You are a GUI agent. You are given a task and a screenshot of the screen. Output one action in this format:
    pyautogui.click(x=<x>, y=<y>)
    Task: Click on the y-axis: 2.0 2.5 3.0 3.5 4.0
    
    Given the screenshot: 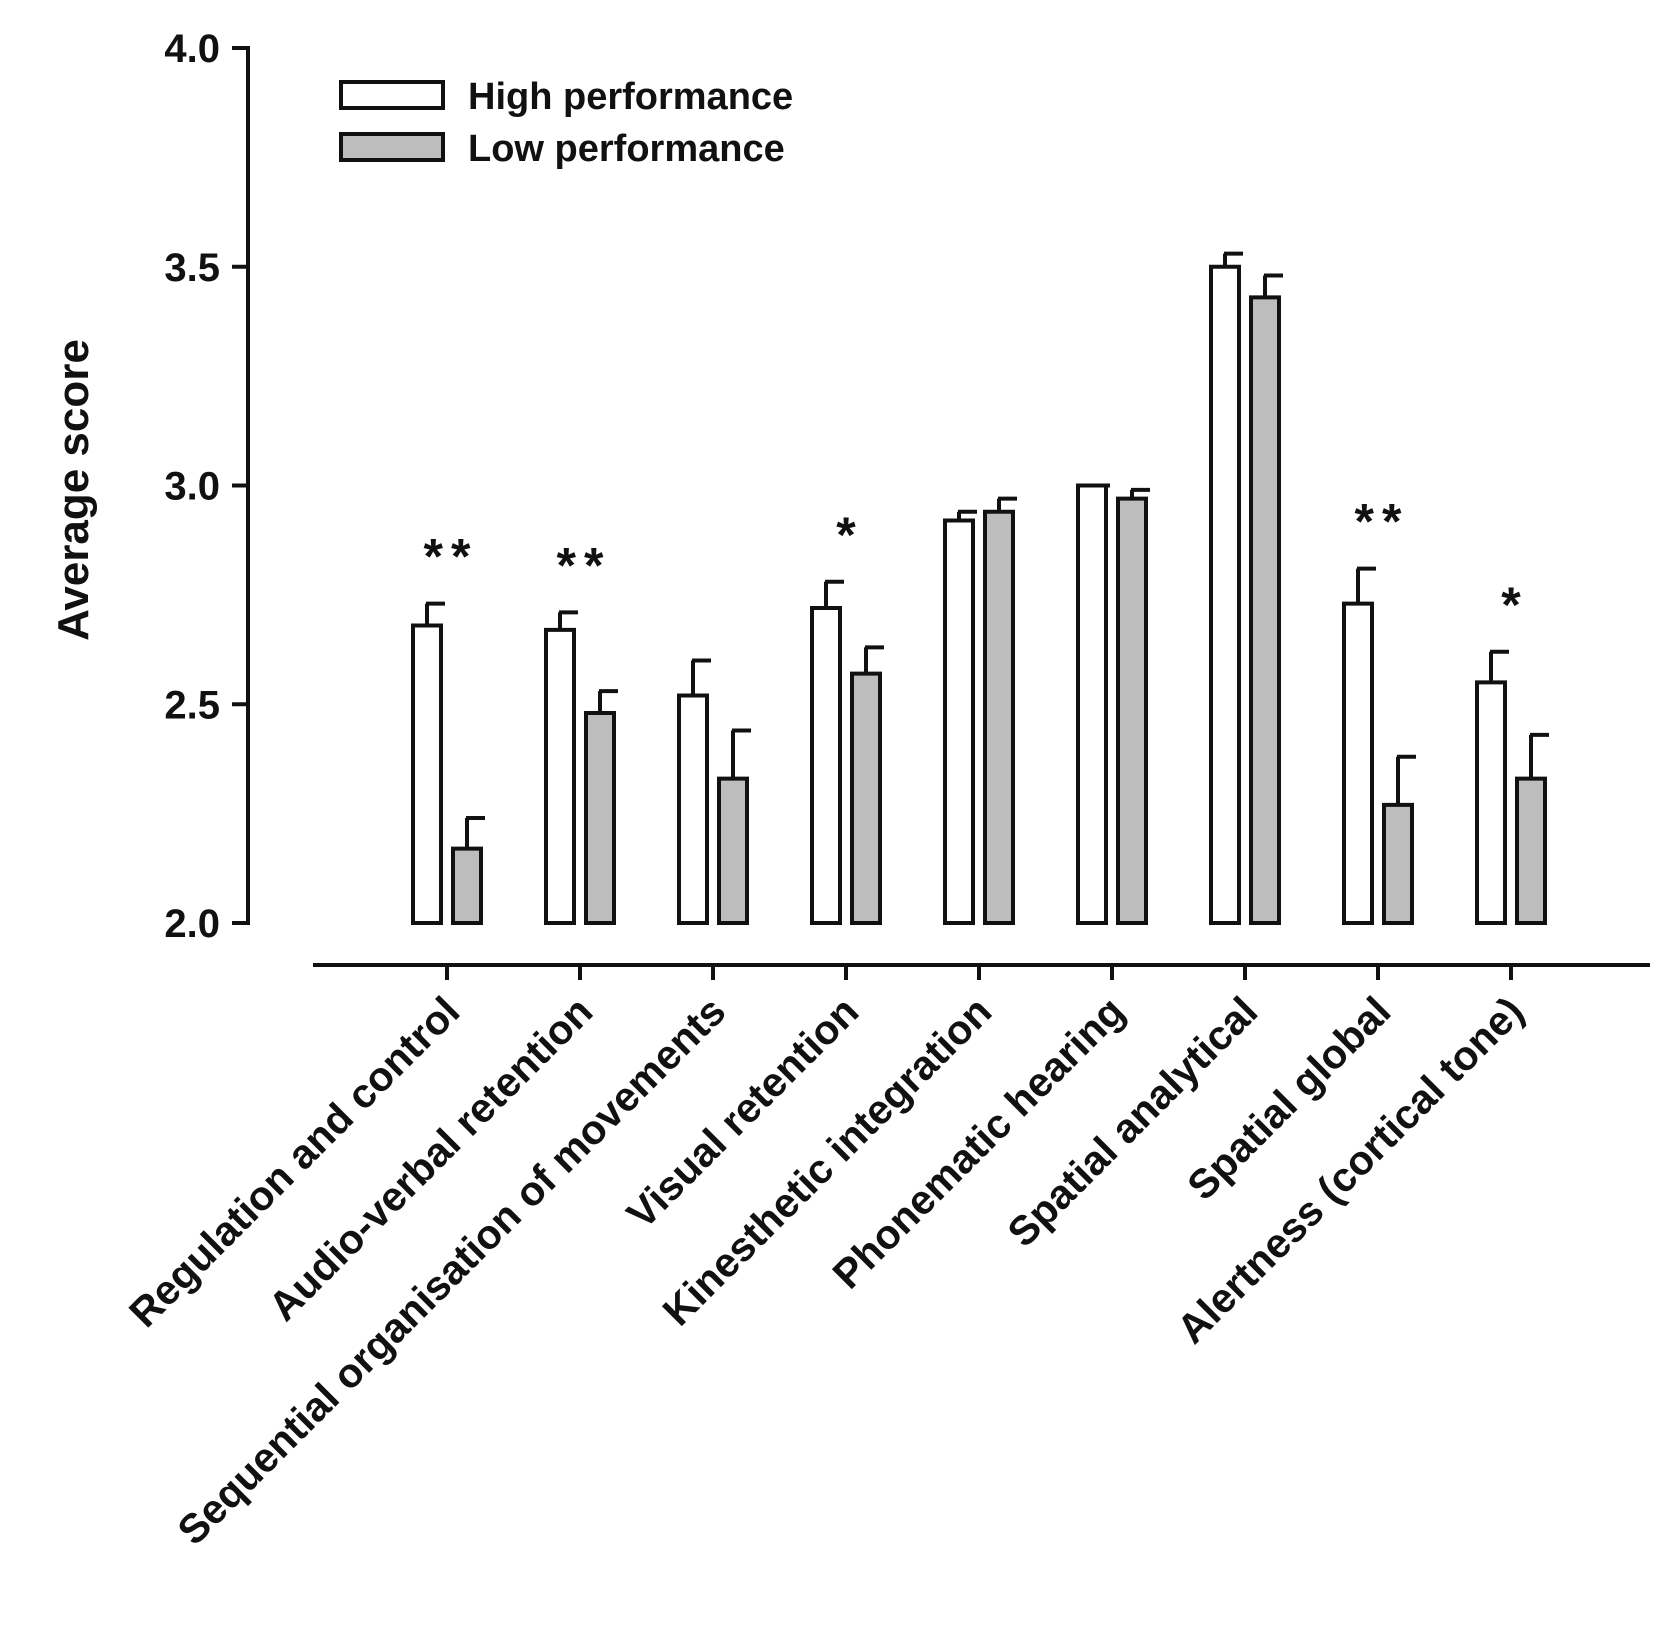 What is the action you would take?
    pyautogui.click(x=207, y=486)
    